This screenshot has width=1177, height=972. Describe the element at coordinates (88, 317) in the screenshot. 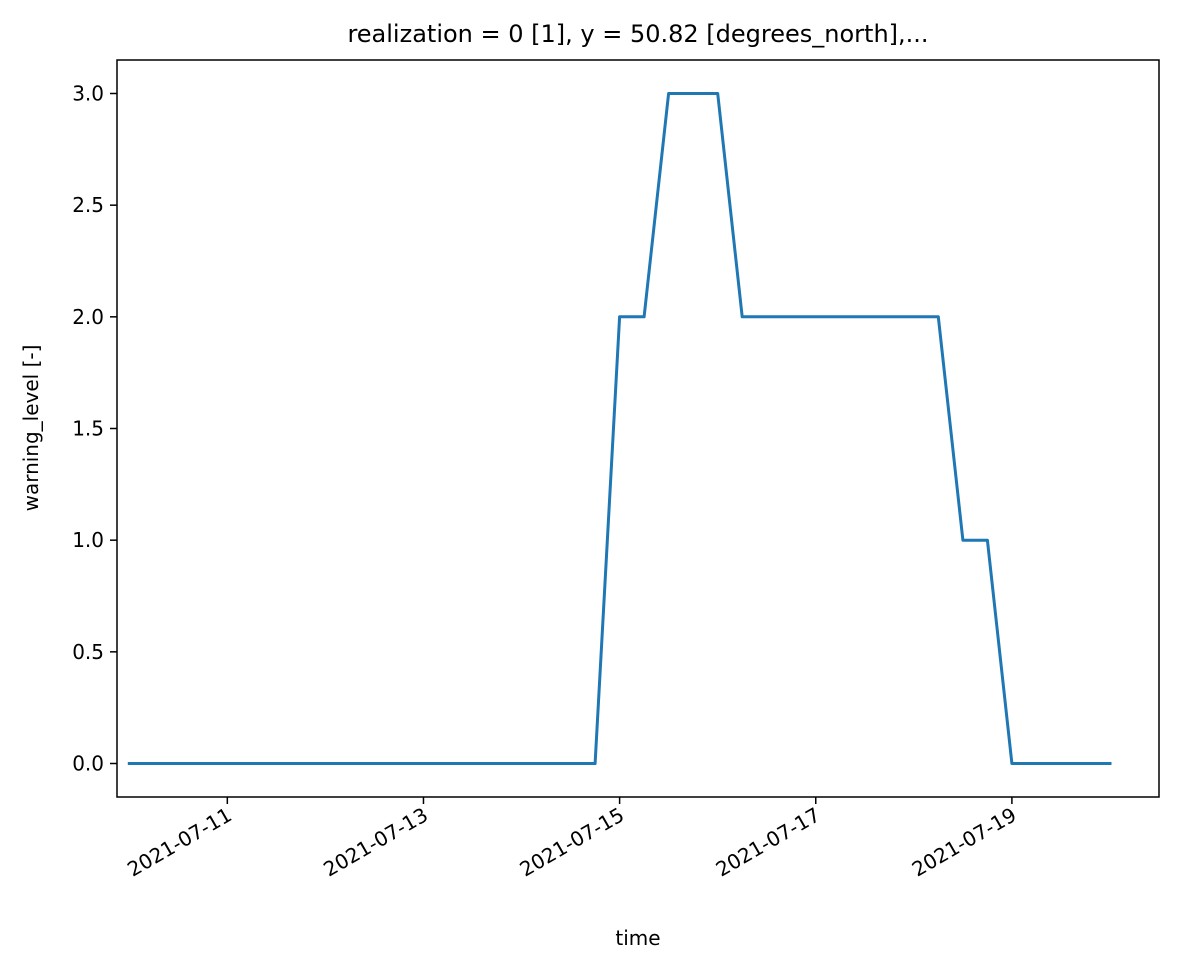

I see `y-tick-label: 2.0` at that location.